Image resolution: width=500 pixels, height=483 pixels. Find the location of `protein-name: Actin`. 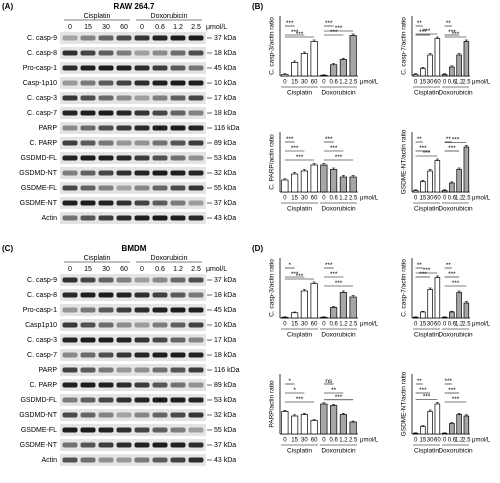

protein-name: Actin is located at coordinates (49, 460).